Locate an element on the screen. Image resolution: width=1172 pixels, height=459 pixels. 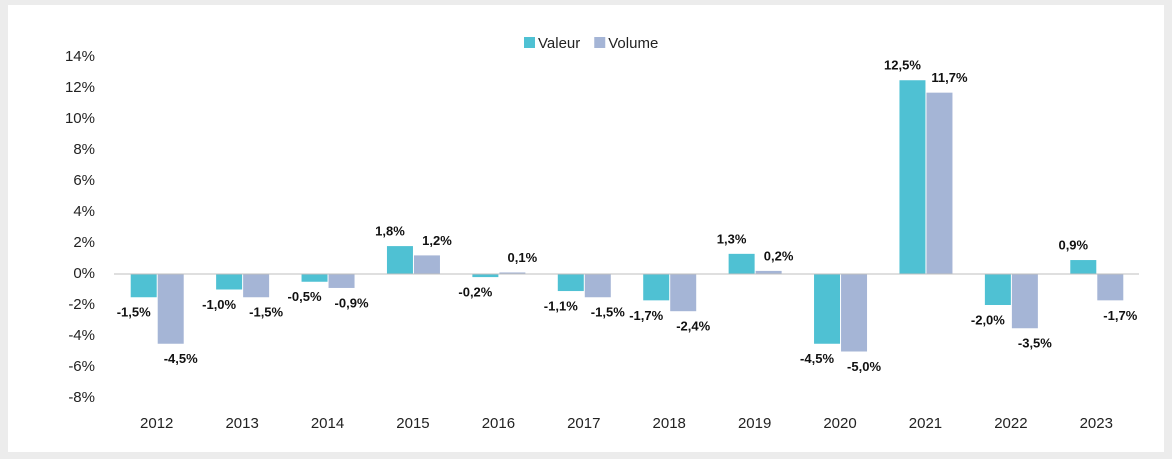
x-tick-label: 2013 is located at coordinates (241, 423).